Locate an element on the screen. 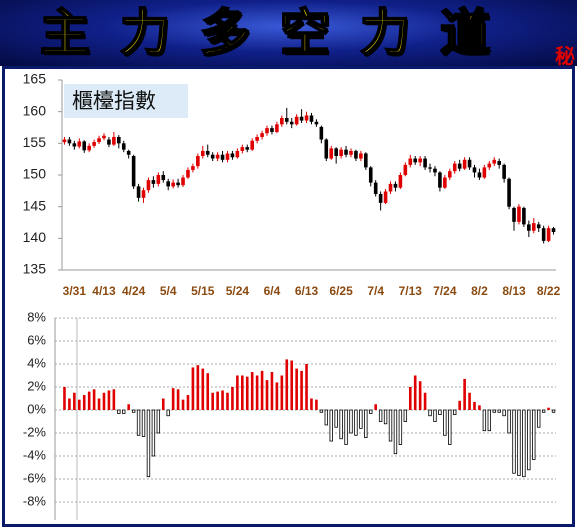 This screenshot has width=577, height=527. y-tick-label: 140 is located at coordinates (35, 237).